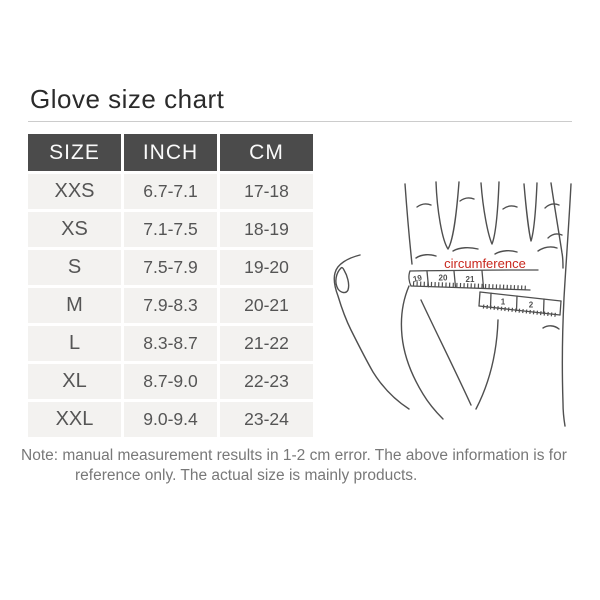 This screenshot has height=600, width=600. I want to click on tape-number: 21, so click(470, 279).